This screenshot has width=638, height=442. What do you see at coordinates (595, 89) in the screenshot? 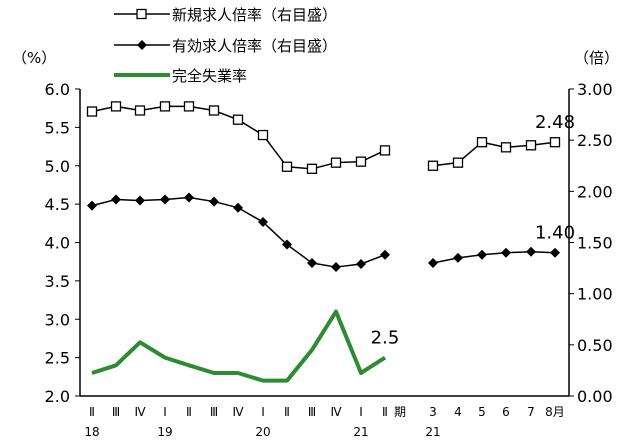
I see `right-tick-label: 3.00` at bounding box center [595, 89].